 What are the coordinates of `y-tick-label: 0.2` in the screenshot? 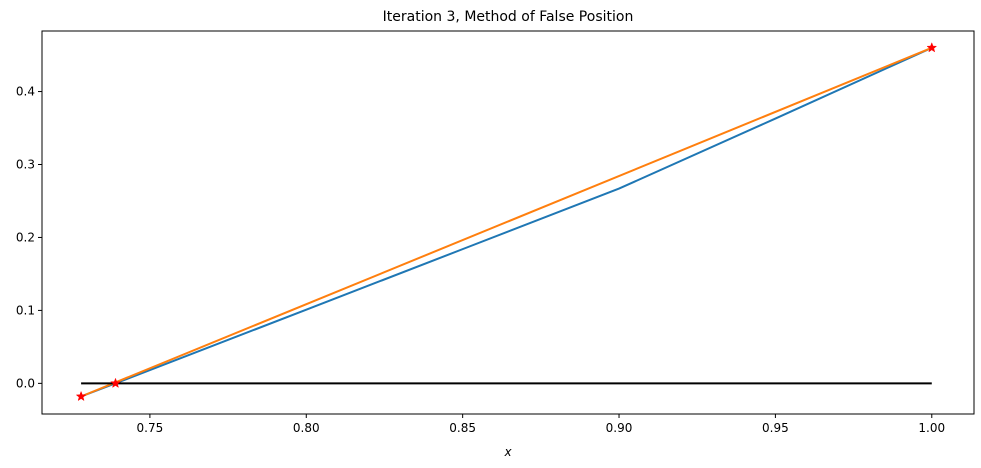 It's located at (25, 237).